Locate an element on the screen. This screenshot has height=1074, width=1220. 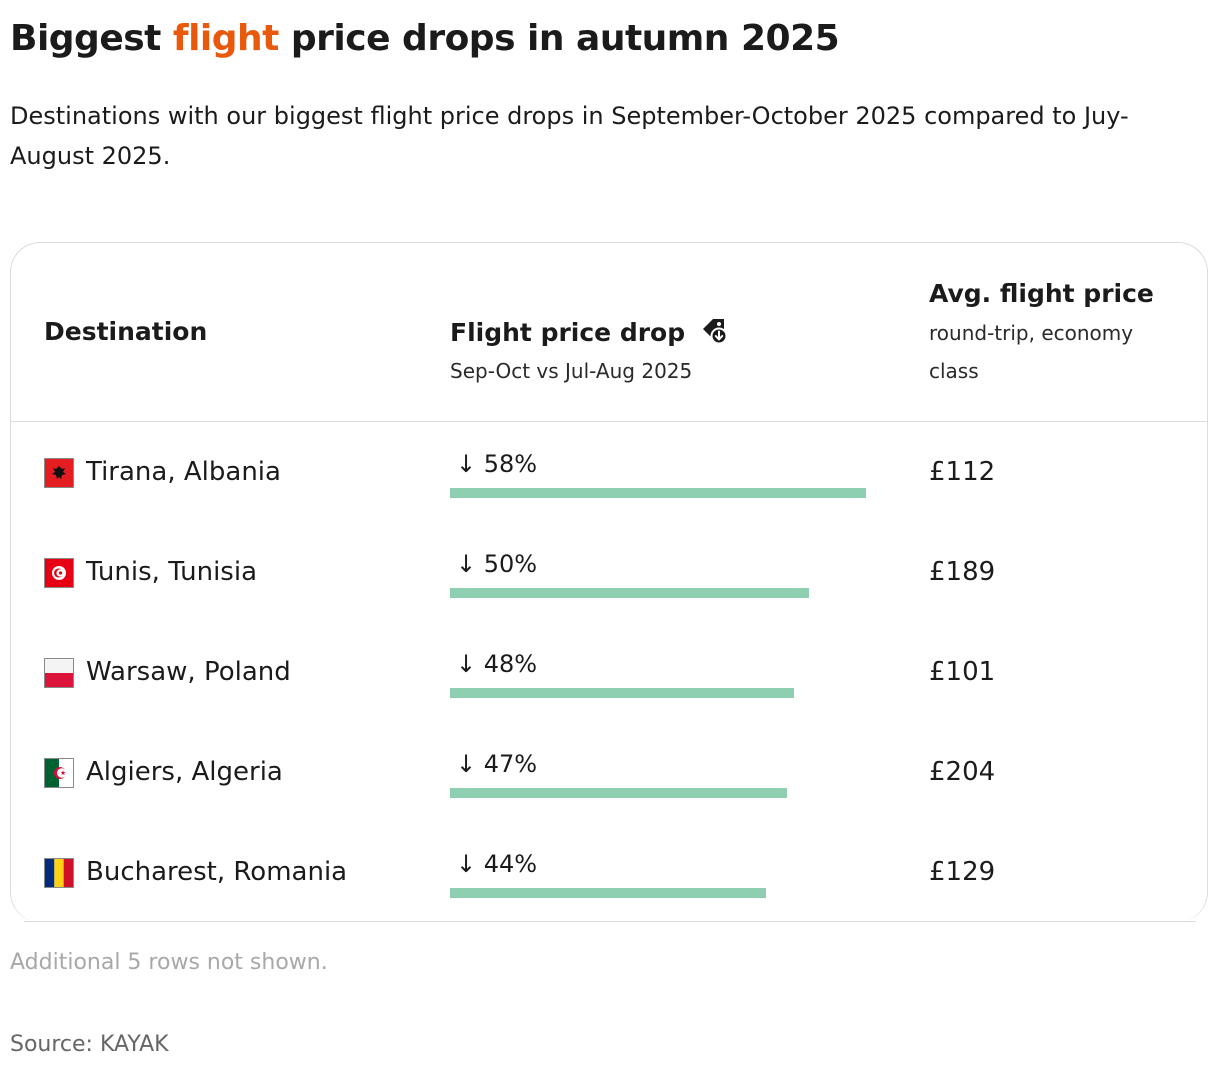
rows-hidden-note: Additional 5 rows not shown. is located at coordinates (169, 962).